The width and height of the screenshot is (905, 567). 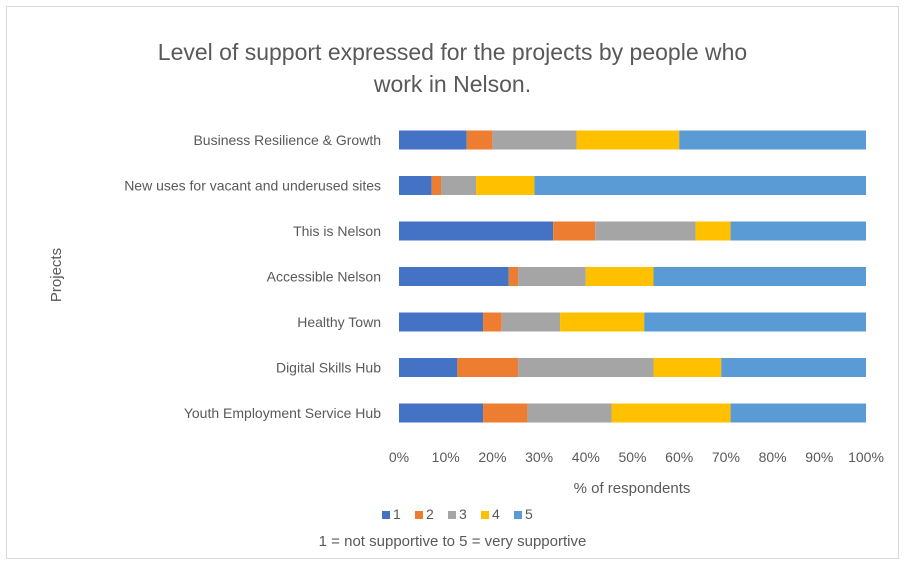 What do you see at coordinates (463, 514) in the screenshot?
I see `legend-label: 3` at bounding box center [463, 514].